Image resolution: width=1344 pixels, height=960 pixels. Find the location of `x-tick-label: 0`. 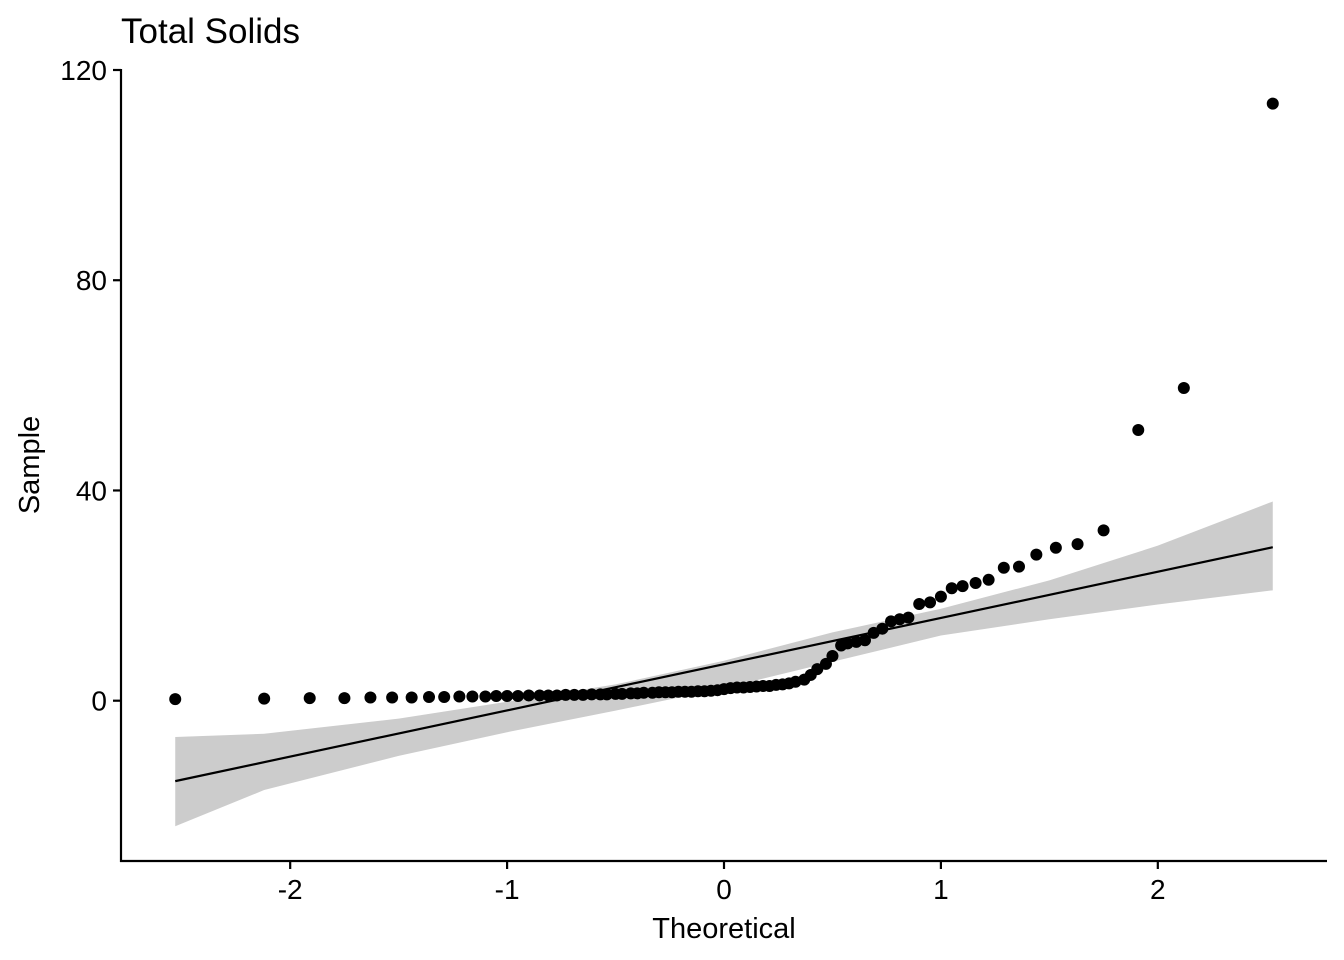

x-tick-label: 0 is located at coordinates (724, 889).